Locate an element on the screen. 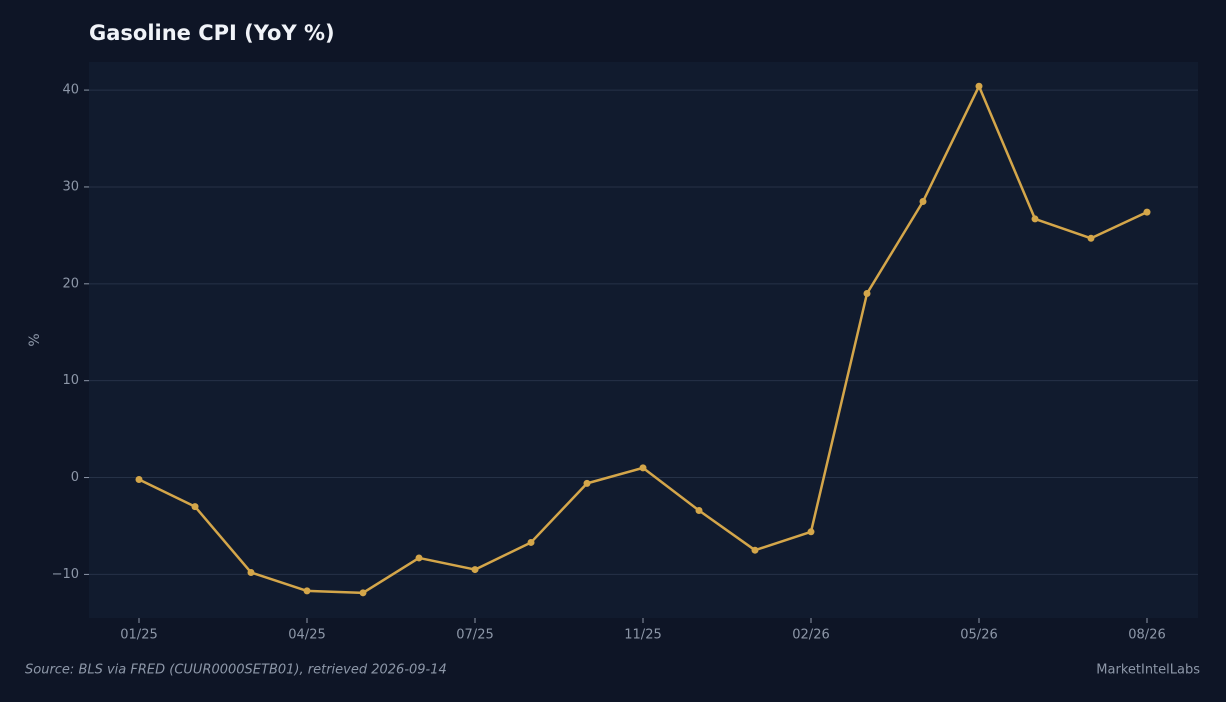  x-tick-label: 11/25 is located at coordinates (642, 635).